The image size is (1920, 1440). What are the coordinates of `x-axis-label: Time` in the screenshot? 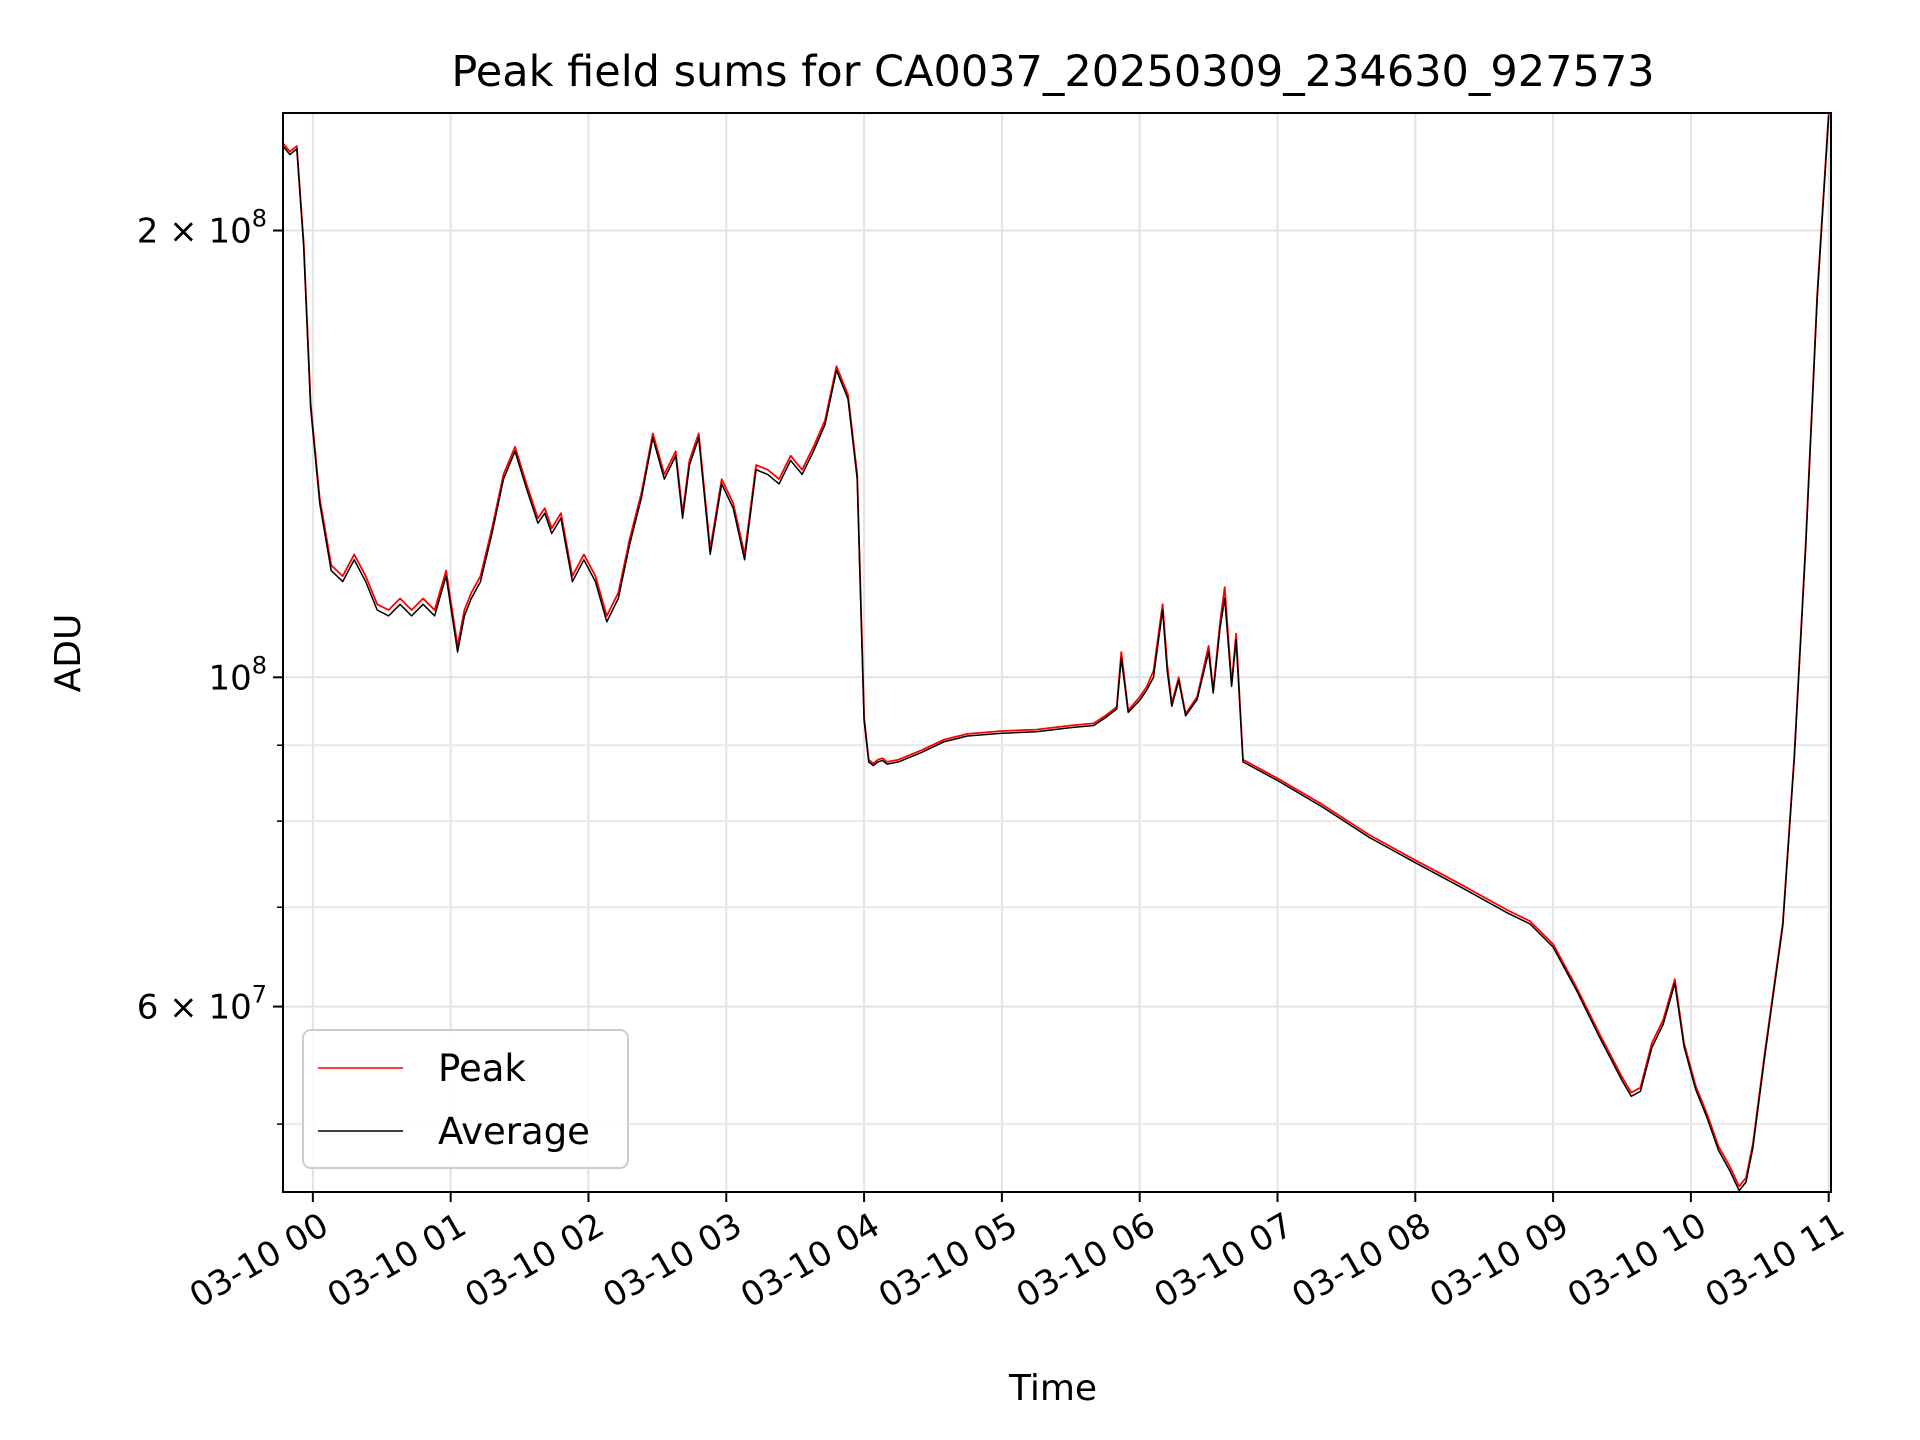 It's located at (1052, 1388).